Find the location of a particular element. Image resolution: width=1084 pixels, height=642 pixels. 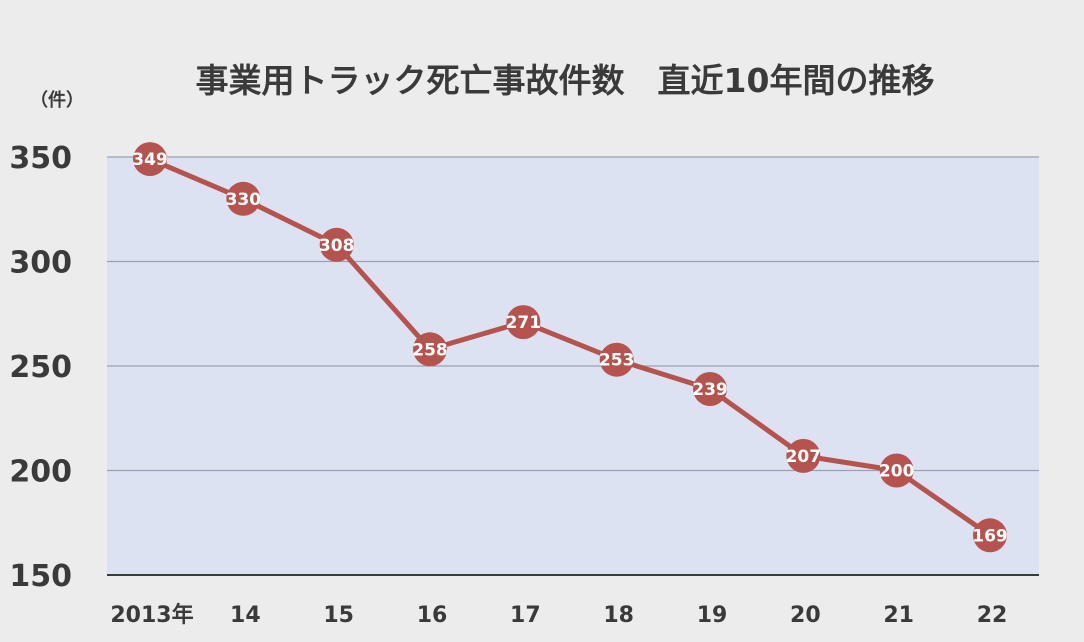

y-tick-label: 150 is located at coordinates (40, 576).